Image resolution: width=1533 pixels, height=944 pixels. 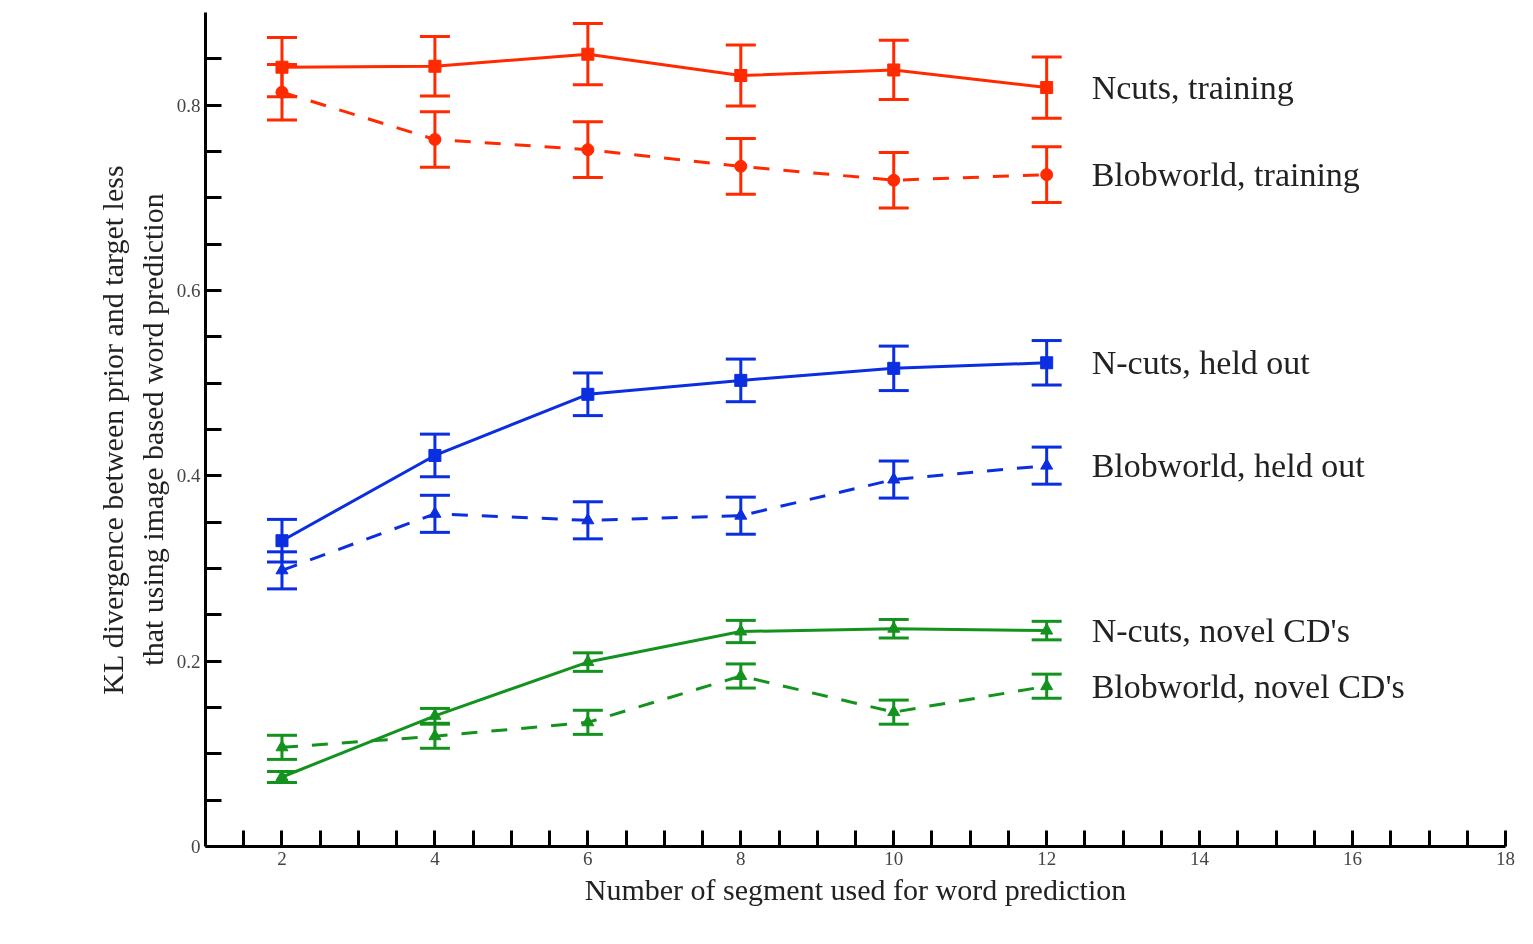 I want to click on series-label: N-cuts, novel CD's, so click(x=1220, y=631).